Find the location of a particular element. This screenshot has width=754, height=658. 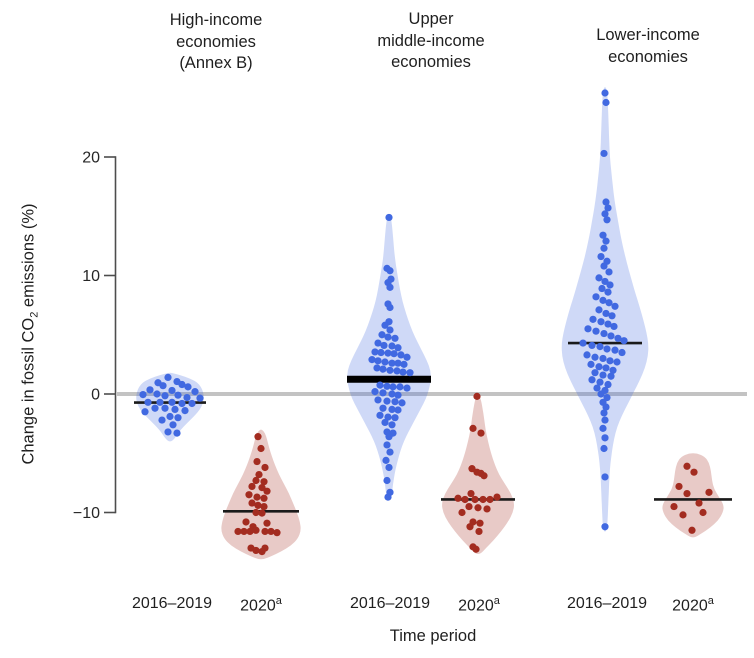

x-label-2020-group3: 2020a is located at coordinates (693, 605).